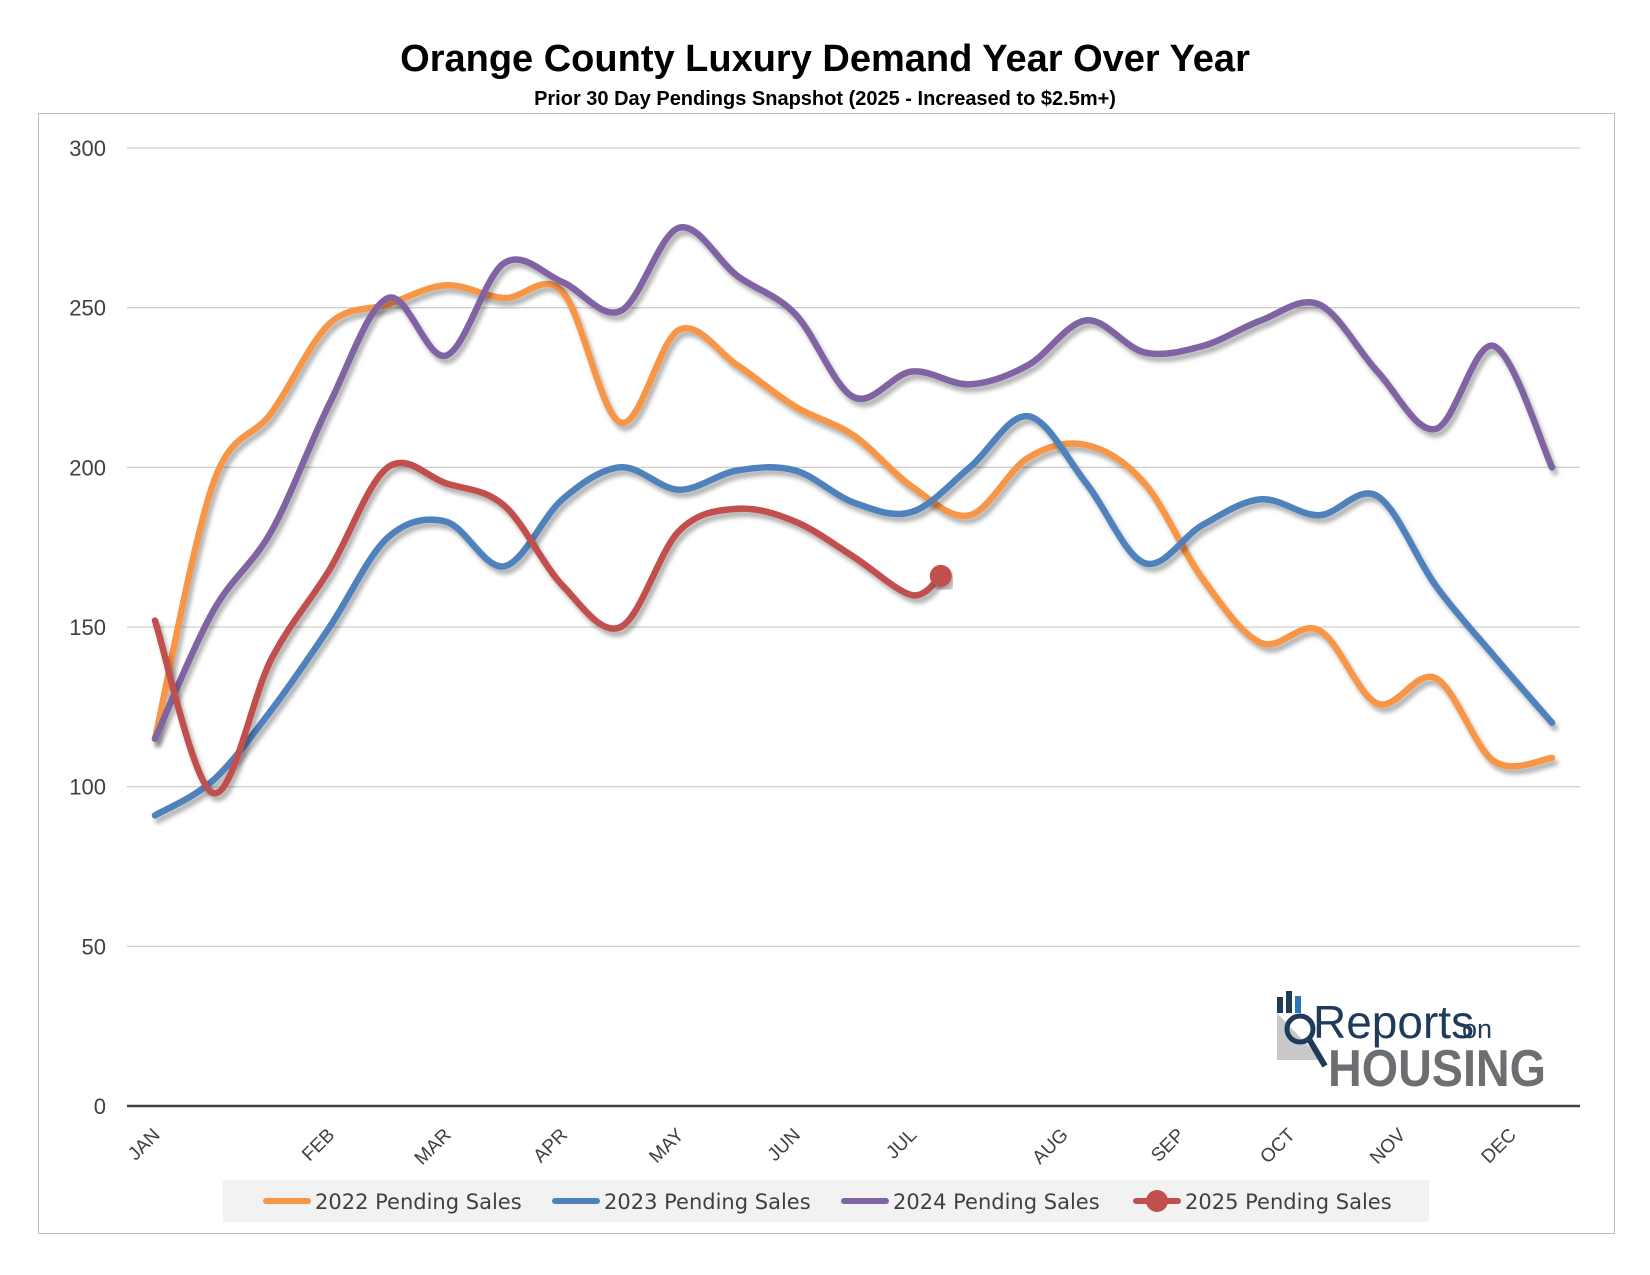 The width and height of the screenshot is (1650, 1275). I want to click on x-tick-label: SEP, so click(1168, 1146).